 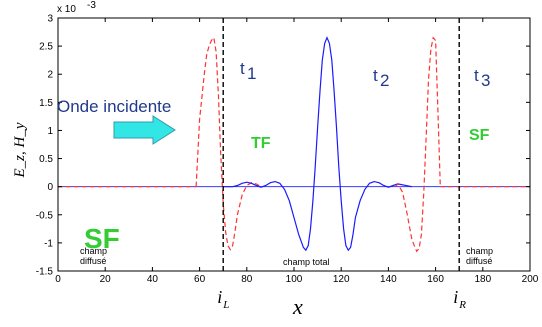 I want to click on annotation-t3: t 3, so click(x=482, y=78).